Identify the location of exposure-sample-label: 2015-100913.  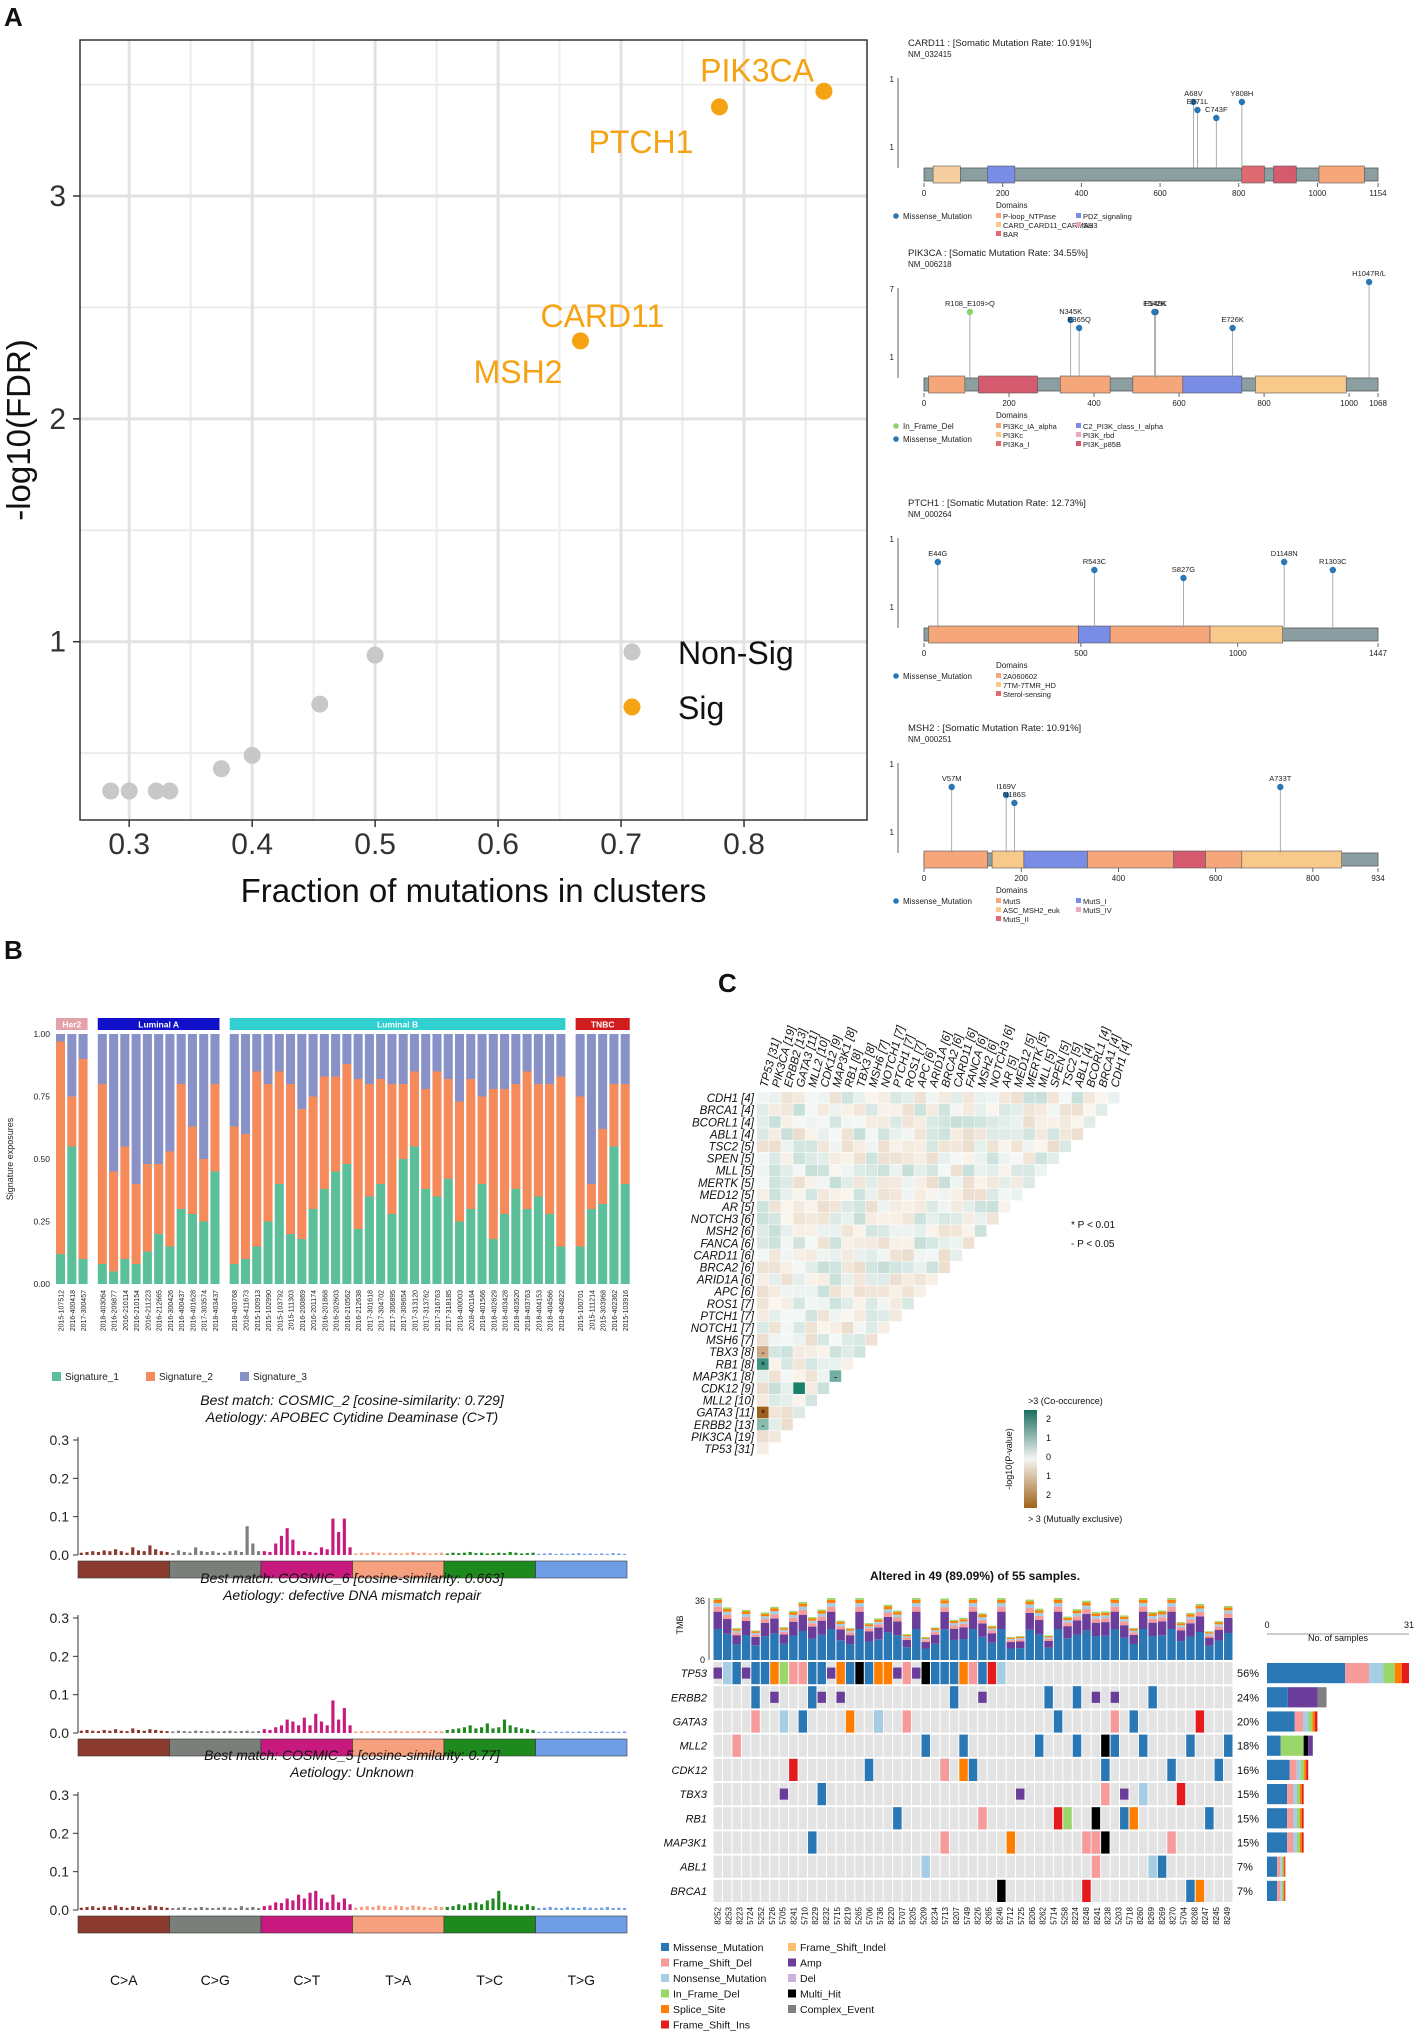
(258, 1310).